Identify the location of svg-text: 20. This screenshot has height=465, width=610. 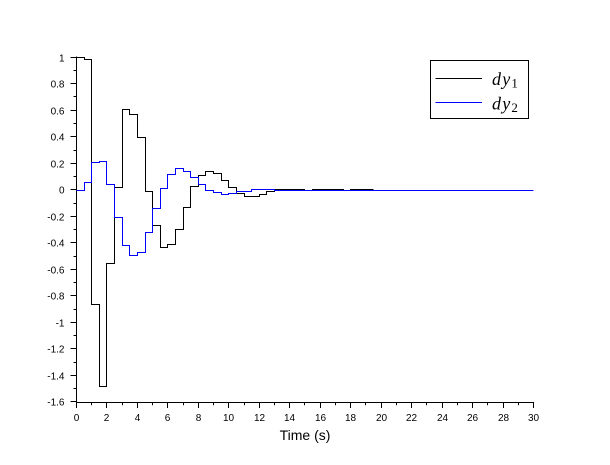
(382, 418).